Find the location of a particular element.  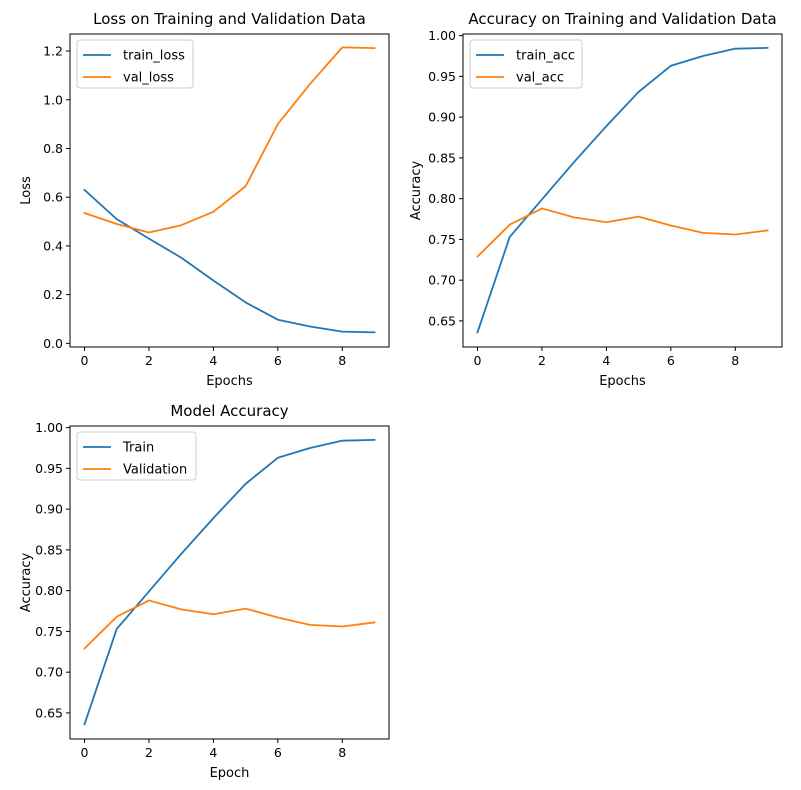

series-line-train-loss is located at coordinates (229, 261).